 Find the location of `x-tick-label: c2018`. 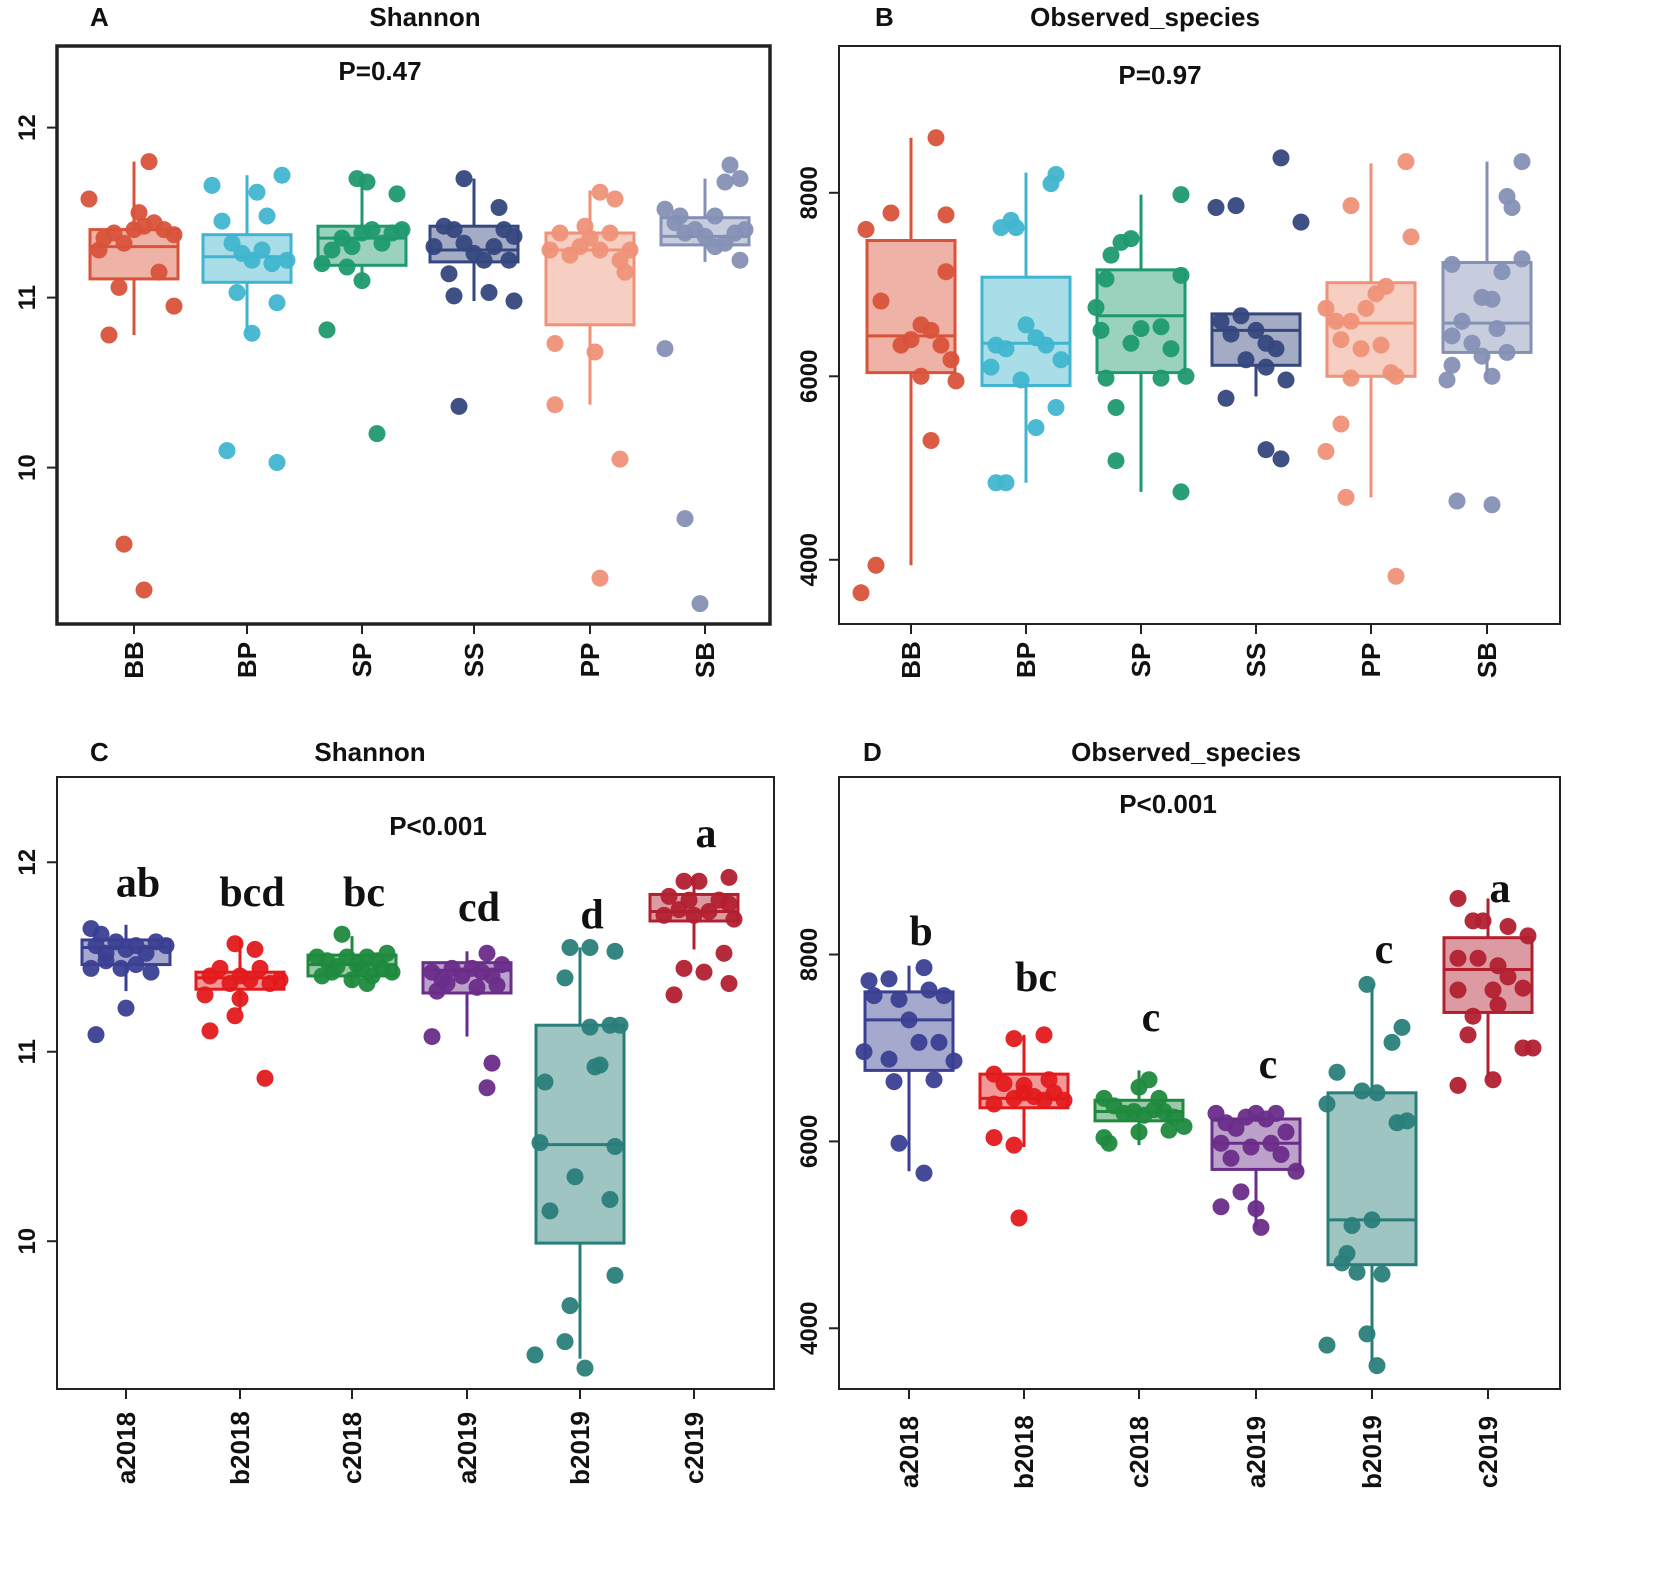

x-tick-label: c2018 is located at coordinates (1139, 1452).